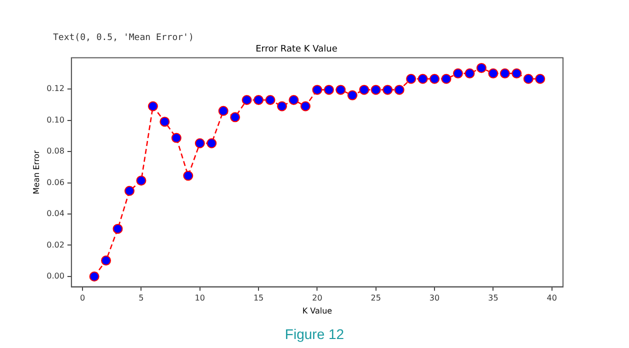 This screenshot has width=629, height=348. Describe the element at coordinates (434, 298) in the screenshot. I see `x-tick-label: 30` at that location.